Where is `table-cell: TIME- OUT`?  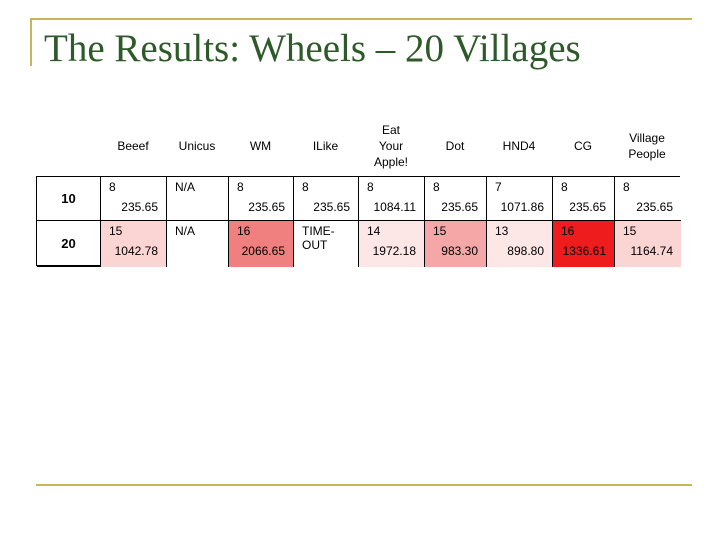
table-cell: TIME- OUT is located at coordinates (326, 244).